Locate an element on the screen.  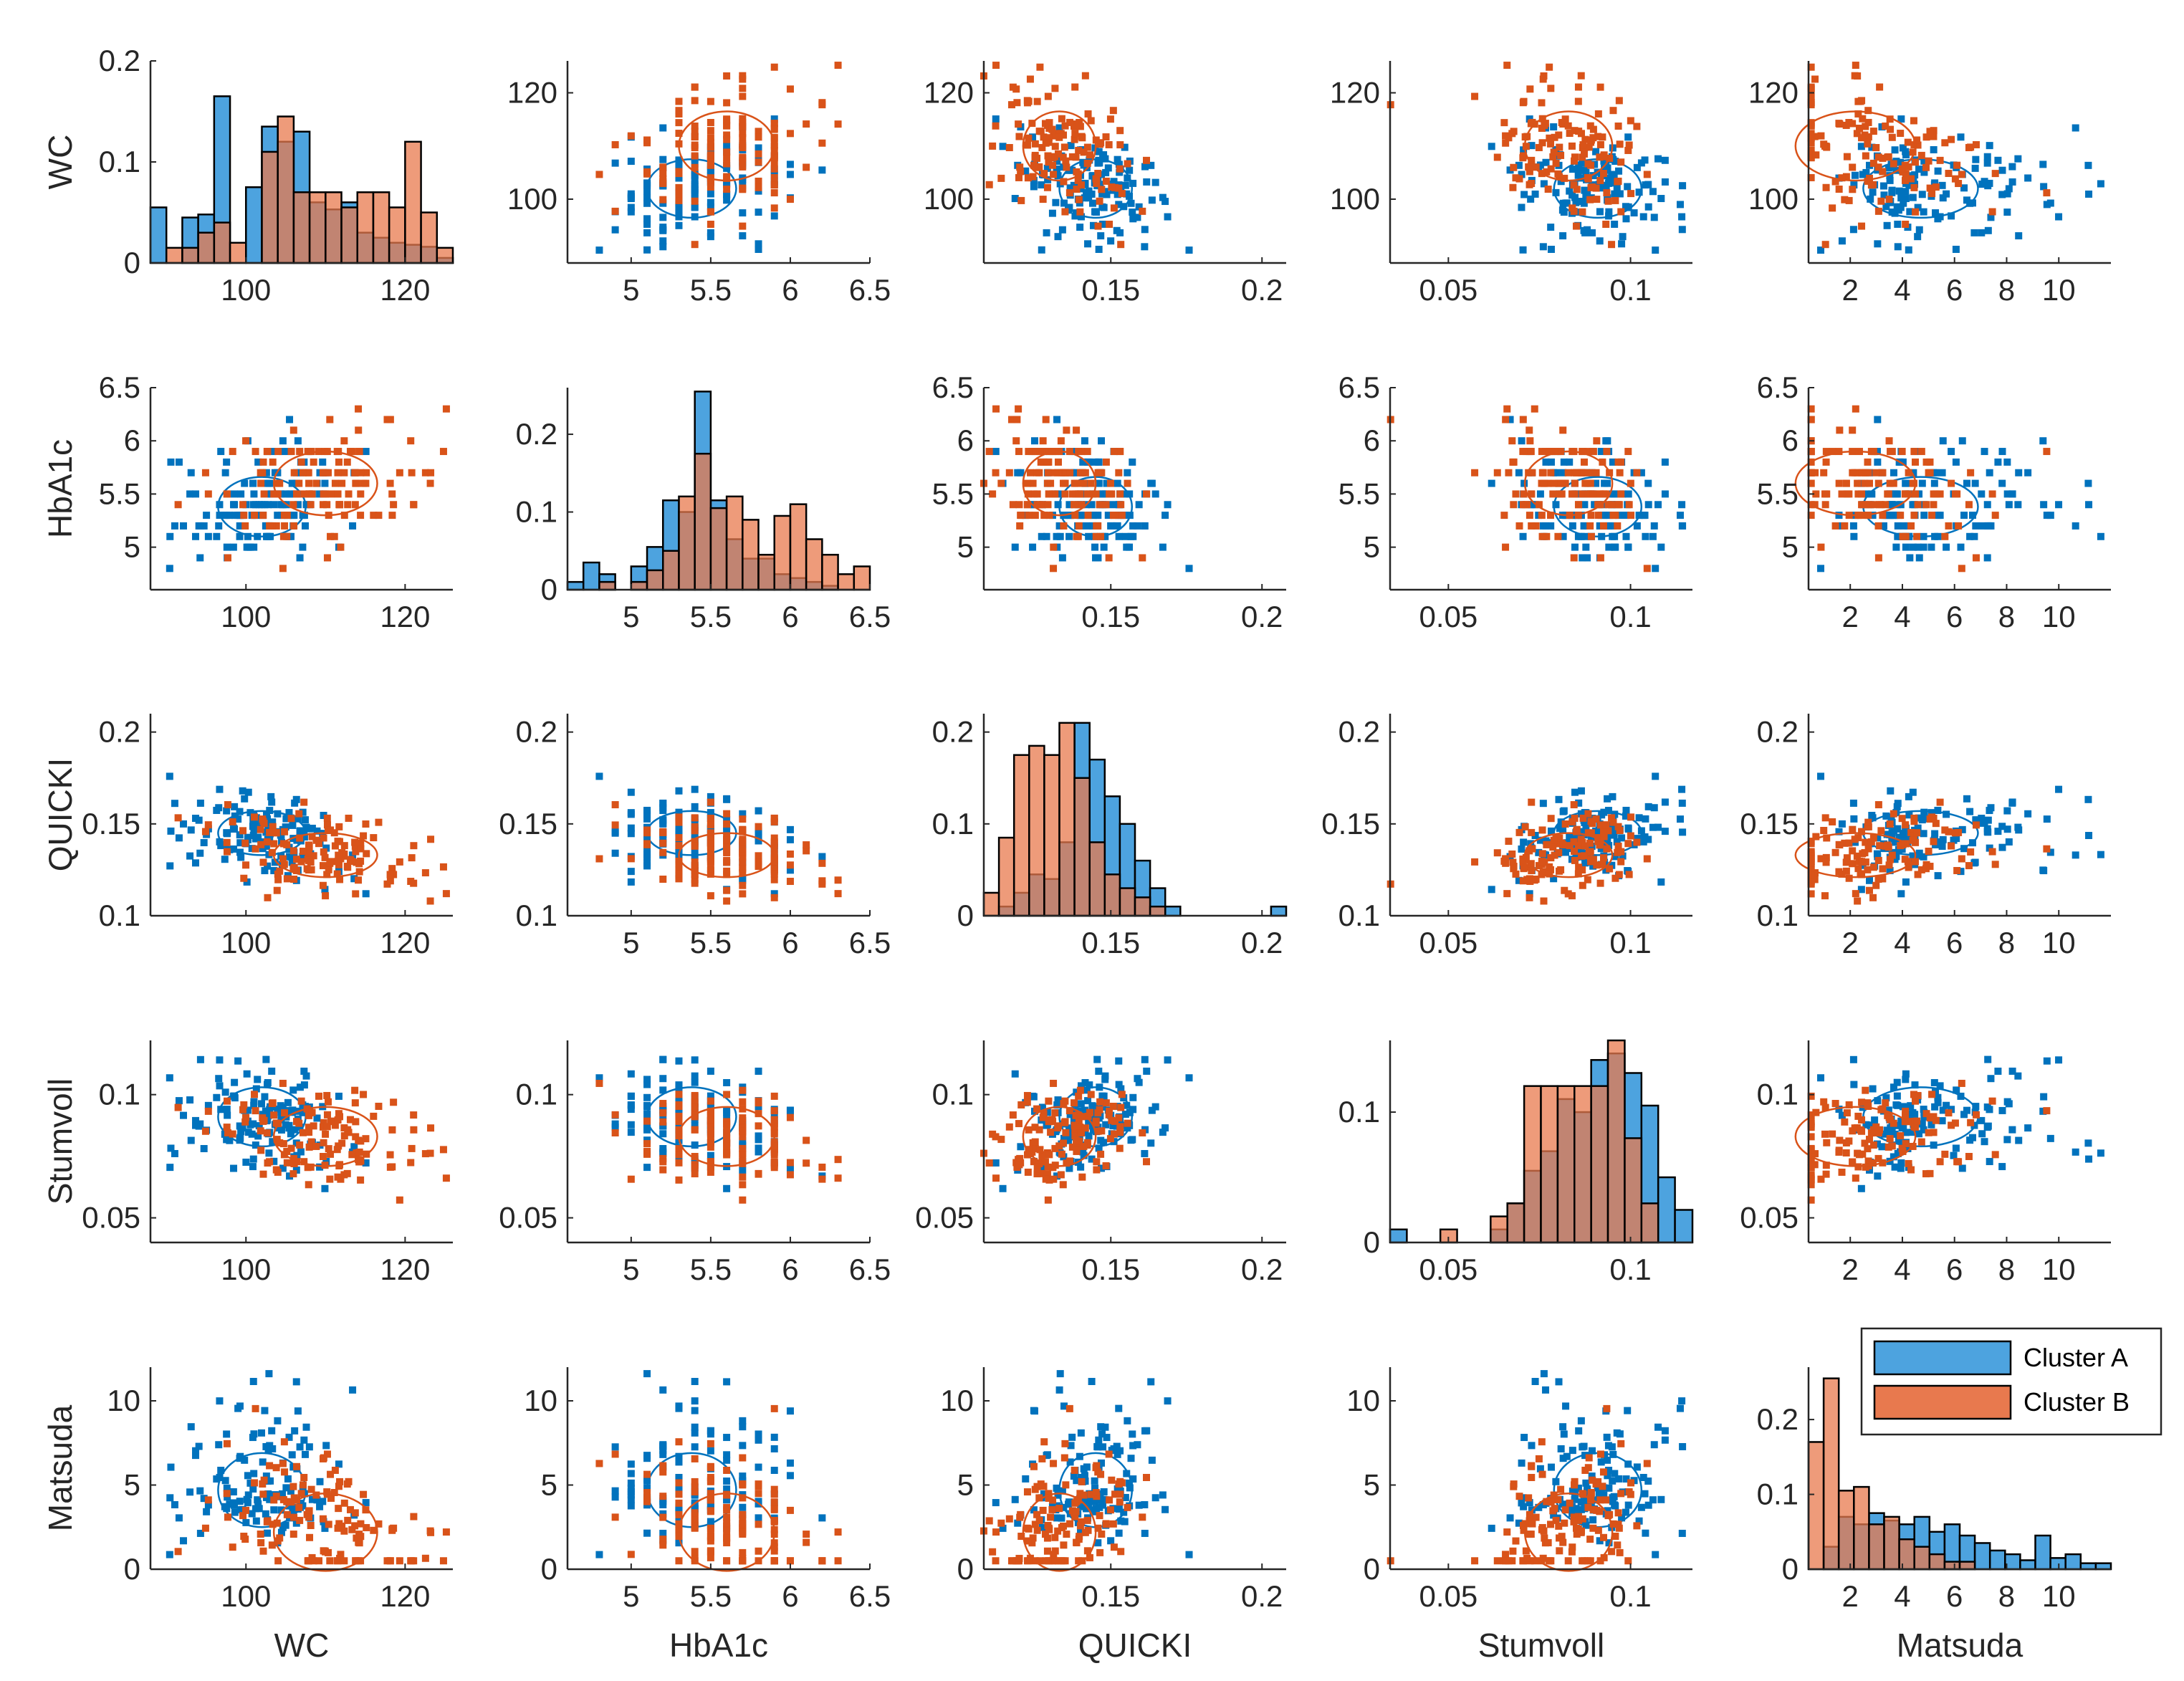
y-axis-label-wc: WC is located at coordinates (60, 162).